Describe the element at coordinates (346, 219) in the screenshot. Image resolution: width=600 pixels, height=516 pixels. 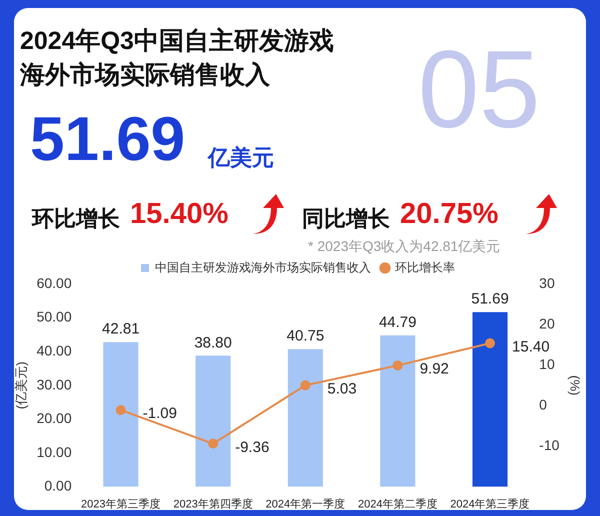
I see `text: 同比增长` at that location.